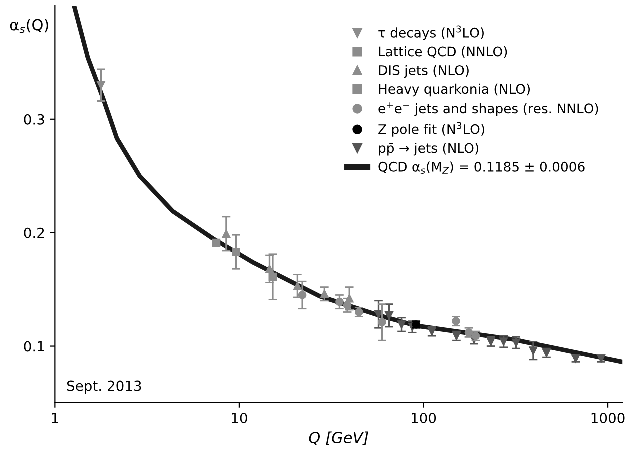 The image size is (627, 459). I want to click on annotation: Sept. 2013, so click(104, 387).